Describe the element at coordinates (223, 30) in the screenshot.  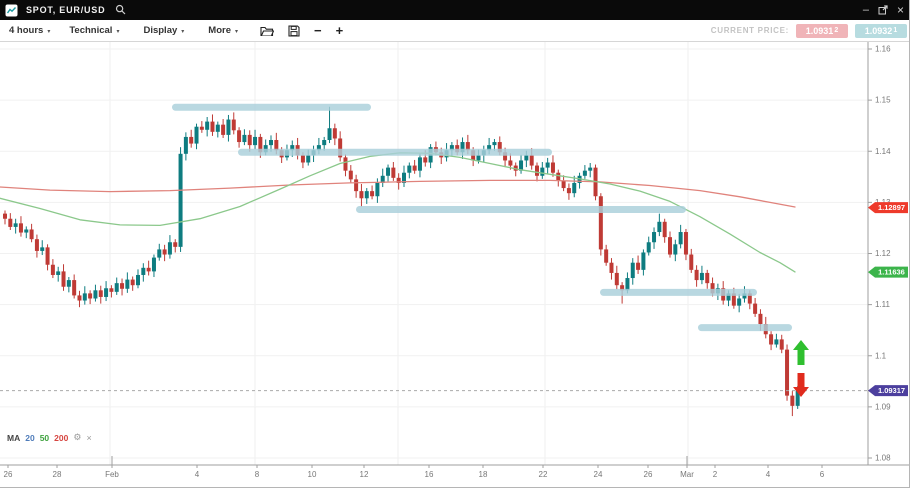
I see `more-dropdown: More ▾` at that location.